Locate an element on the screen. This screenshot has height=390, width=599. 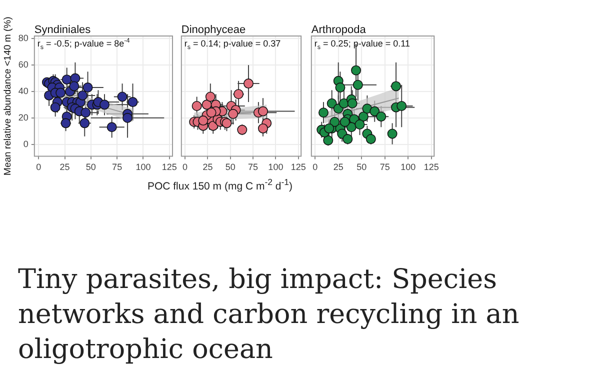
chart-title: Syndiniales is located at coordinates (63, 30).